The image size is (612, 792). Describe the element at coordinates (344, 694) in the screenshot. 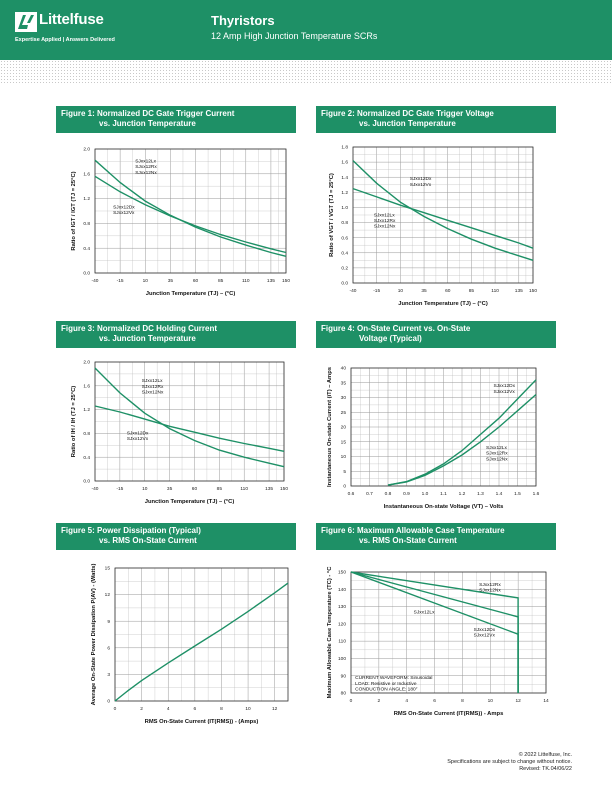

I see `y-tick-label: 80` at that location.